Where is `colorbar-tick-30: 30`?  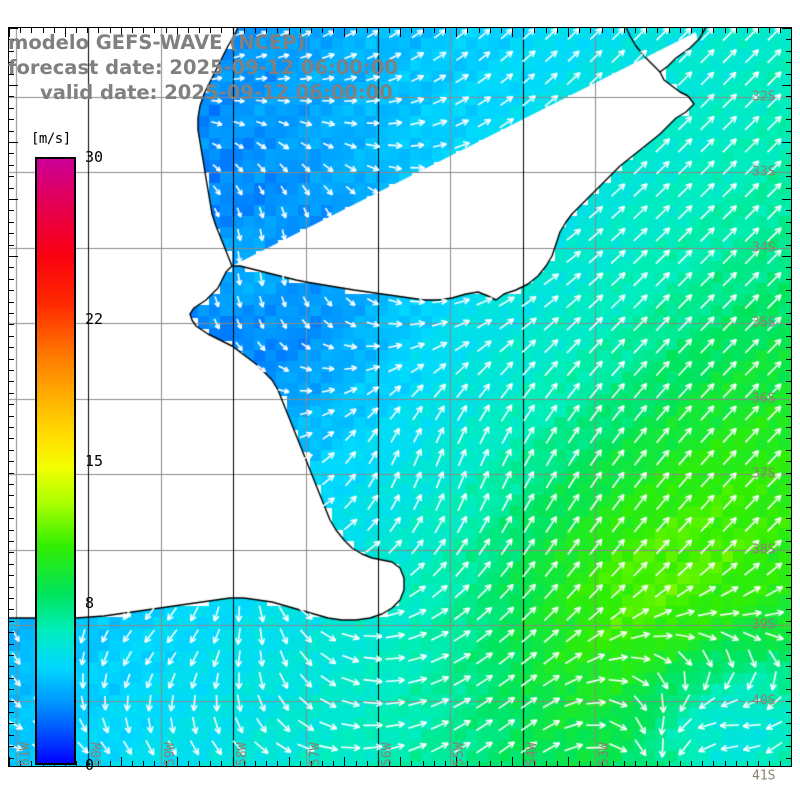
colorbar-tick-30: 30 is located at coordinates (94, 157).